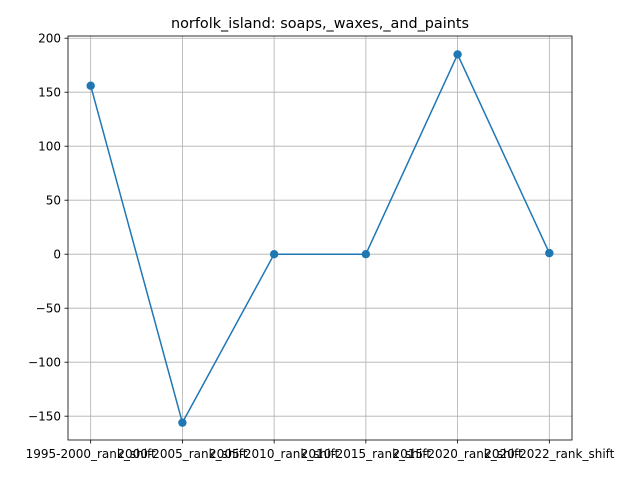 Image resolution: width=640 pixels, height=480 pixels. What do you see at coordinates (49, 147) in the screenshot?
I see `y-tick-label: 100` at bounding box center [49, 147].